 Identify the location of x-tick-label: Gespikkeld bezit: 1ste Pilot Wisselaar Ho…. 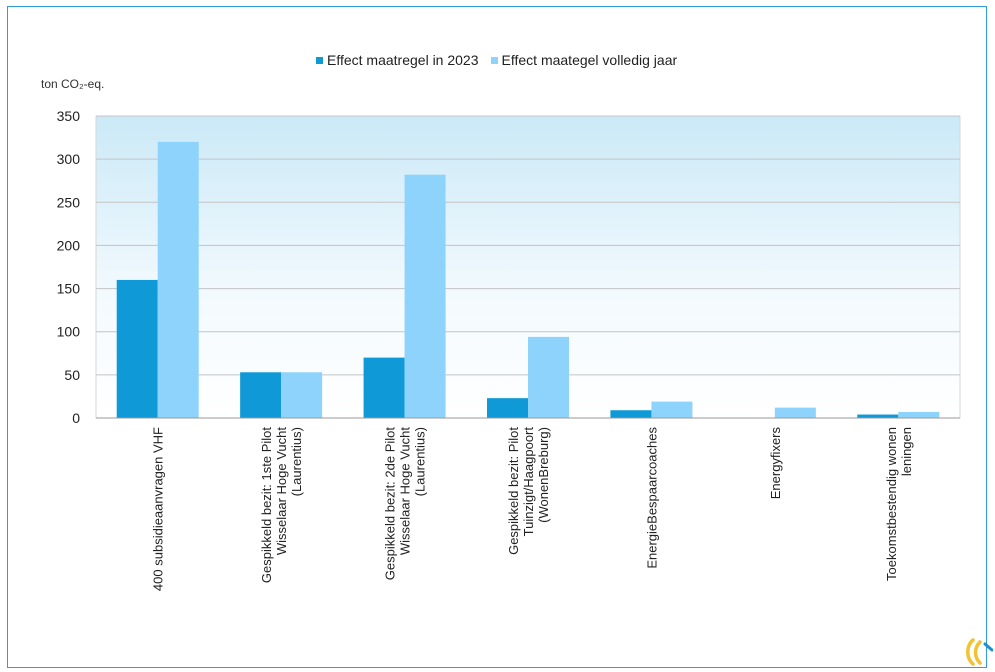
(281, 505).